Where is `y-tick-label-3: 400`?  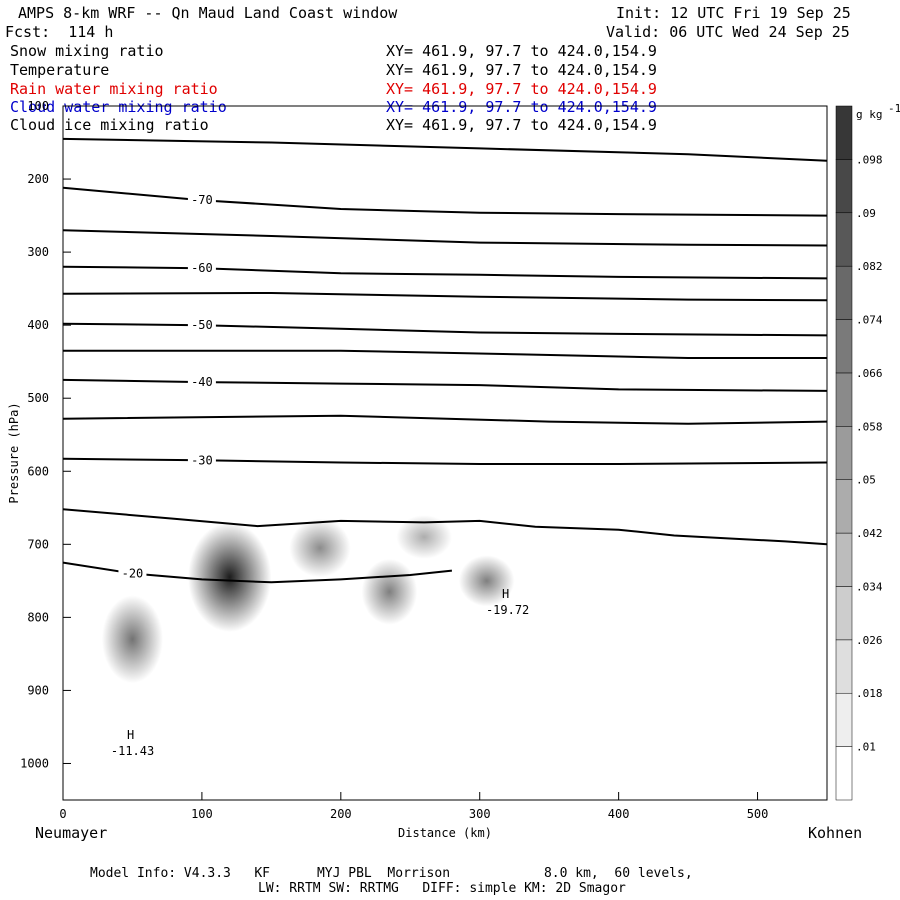
y-tick-label-3: 400 is located at coordinates (38, 325).